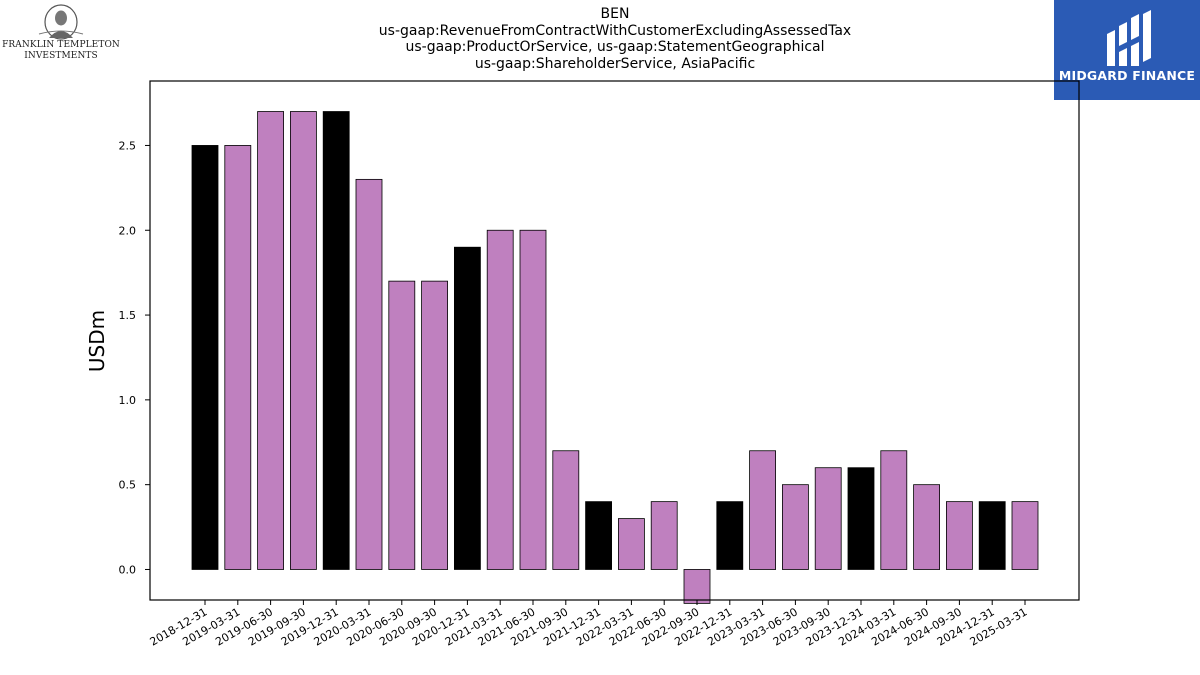  I want to click on title-line-member: us-gaap:ShareholderService, AsiaPacific, so click(615, 63).